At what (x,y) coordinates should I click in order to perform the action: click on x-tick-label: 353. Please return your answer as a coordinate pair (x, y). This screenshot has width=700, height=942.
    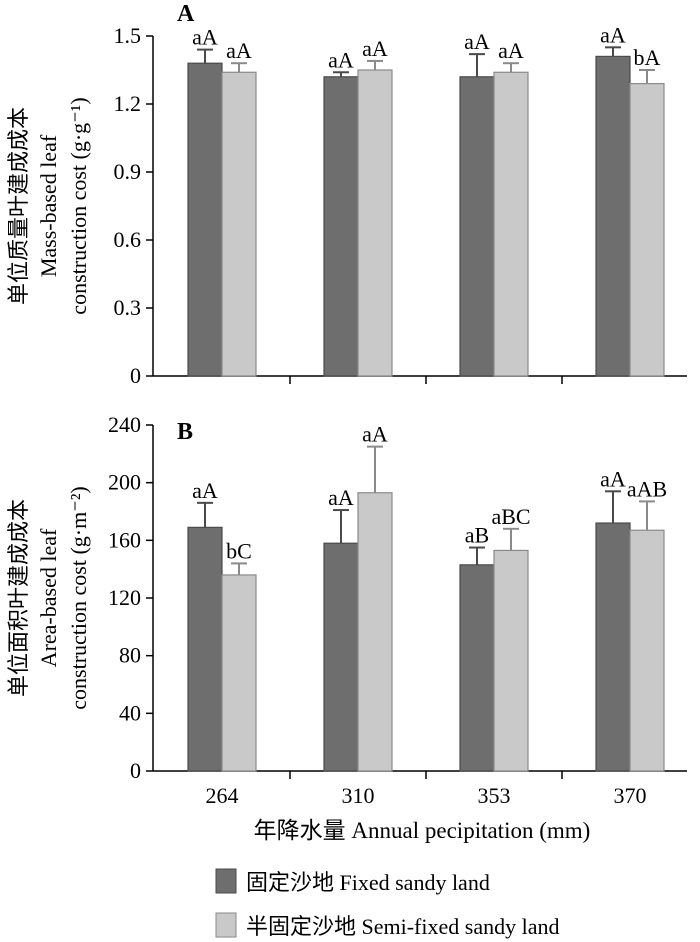
    Looking at the image, I should click on (494, 795).